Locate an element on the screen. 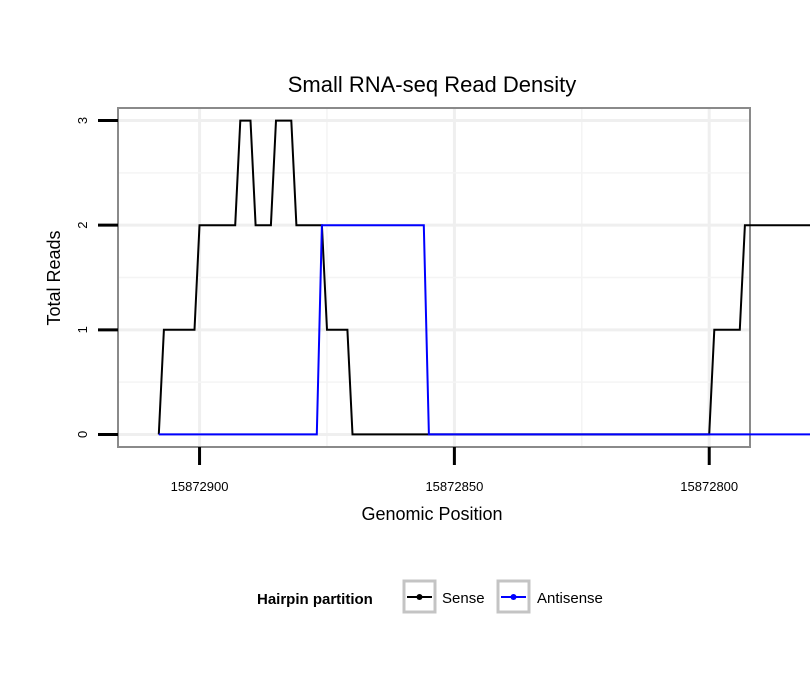 The width and height of the screenshot is (810, 690). legend: Hairpin partition Sense Antisense is located at coordinates (430, 596).